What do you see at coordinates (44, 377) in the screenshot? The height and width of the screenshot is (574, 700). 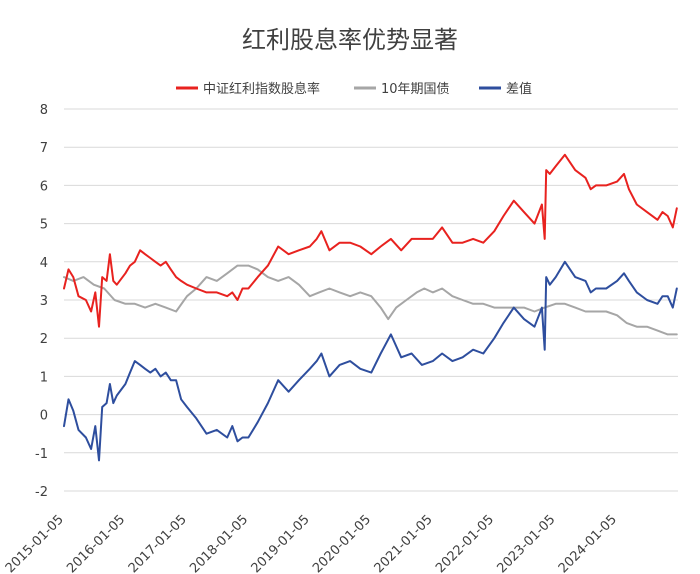 I see `y-tick-label: 1` at bounding box center [44, 377].